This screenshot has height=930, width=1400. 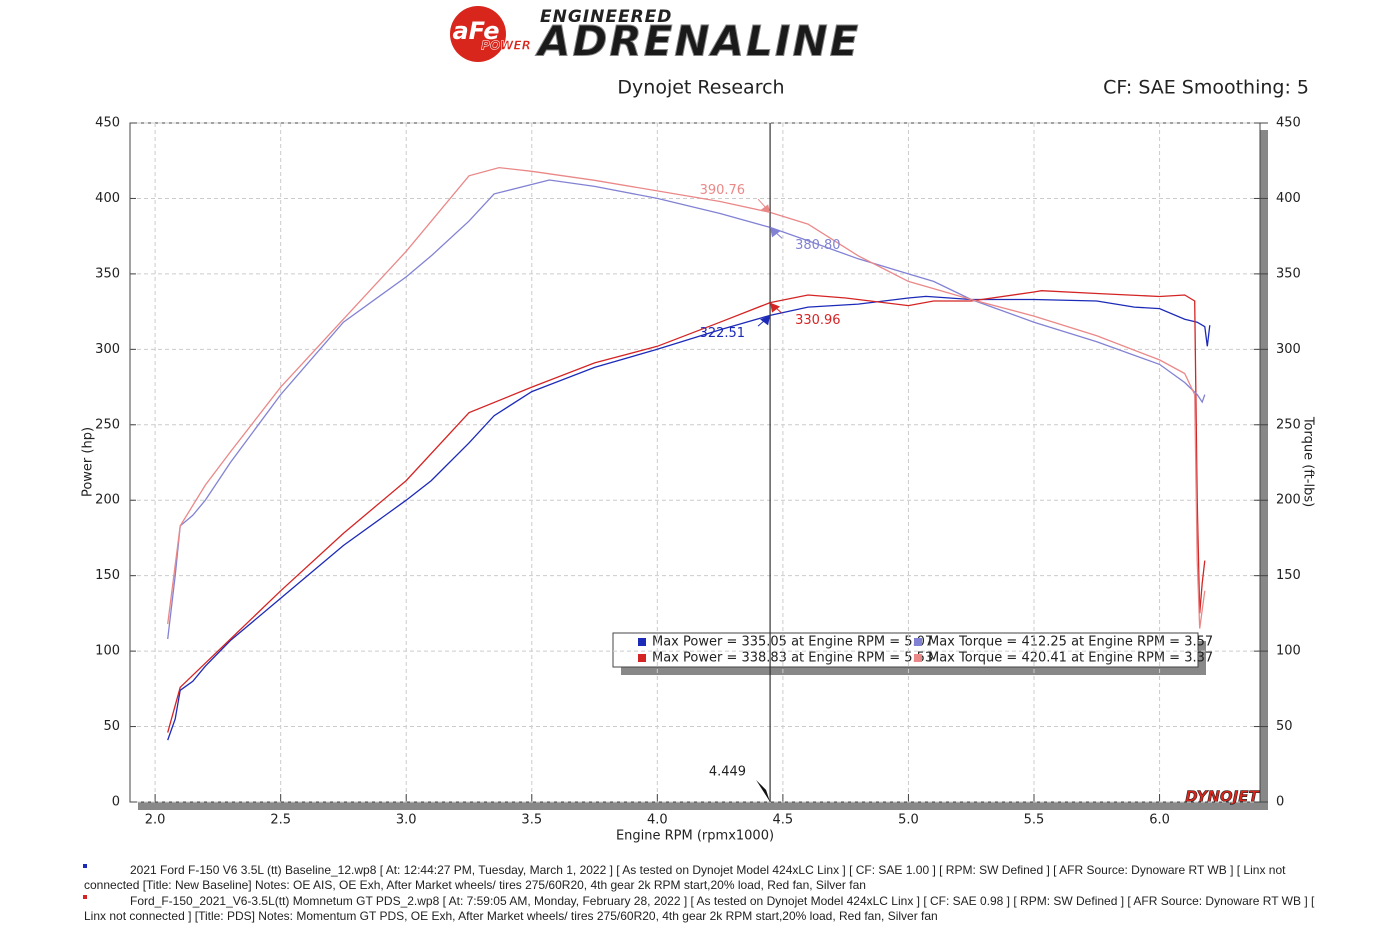 What do you see at coordinates (1288, 500) in the screenshot?
I see `y2-tick-label: 200` at bounding box center [1288, 500].